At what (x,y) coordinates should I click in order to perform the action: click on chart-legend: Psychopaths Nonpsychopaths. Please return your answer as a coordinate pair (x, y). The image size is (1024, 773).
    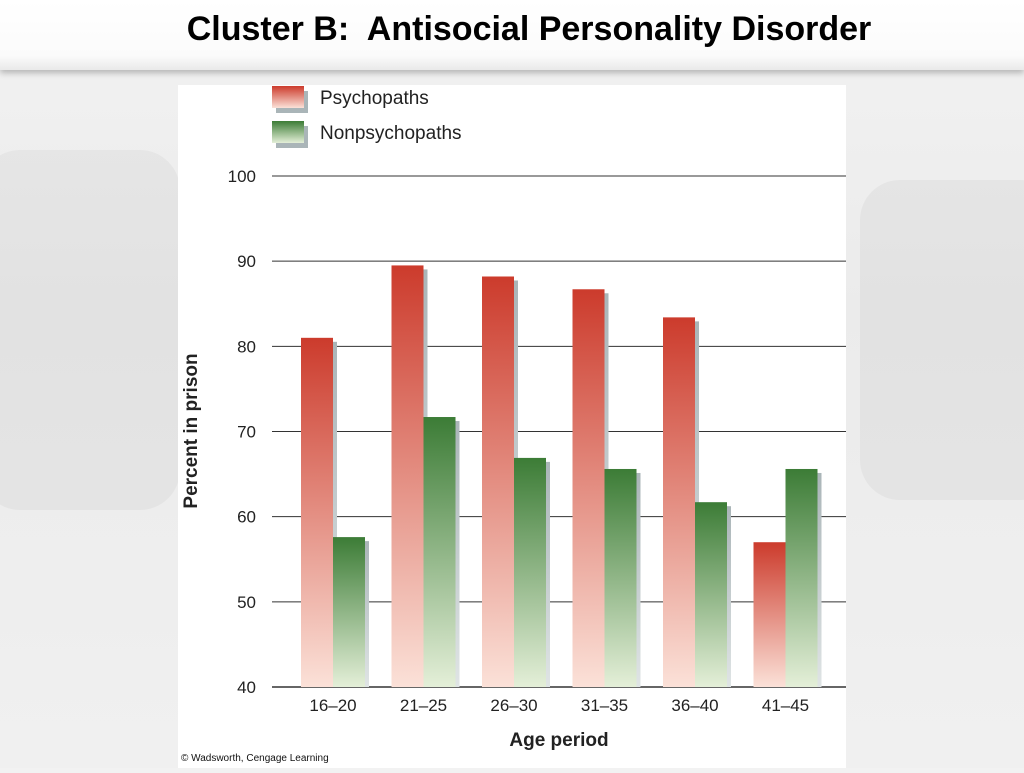
    Looking at the image, I should click on (367, 117).